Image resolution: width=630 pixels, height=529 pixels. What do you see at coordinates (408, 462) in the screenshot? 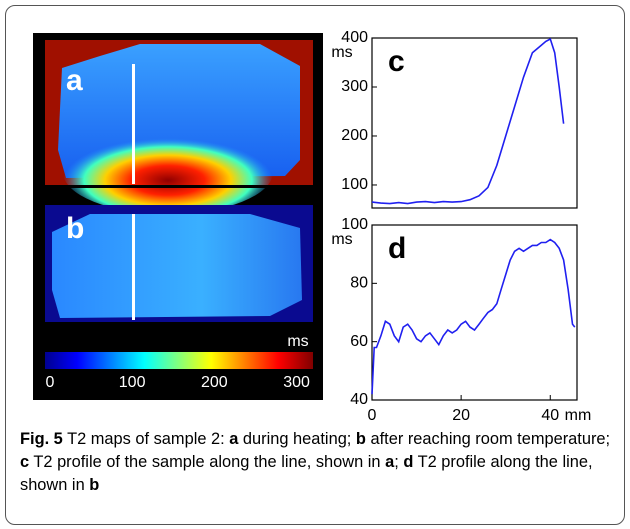
I see `caption-text: d` at bounding box center [408, 462].